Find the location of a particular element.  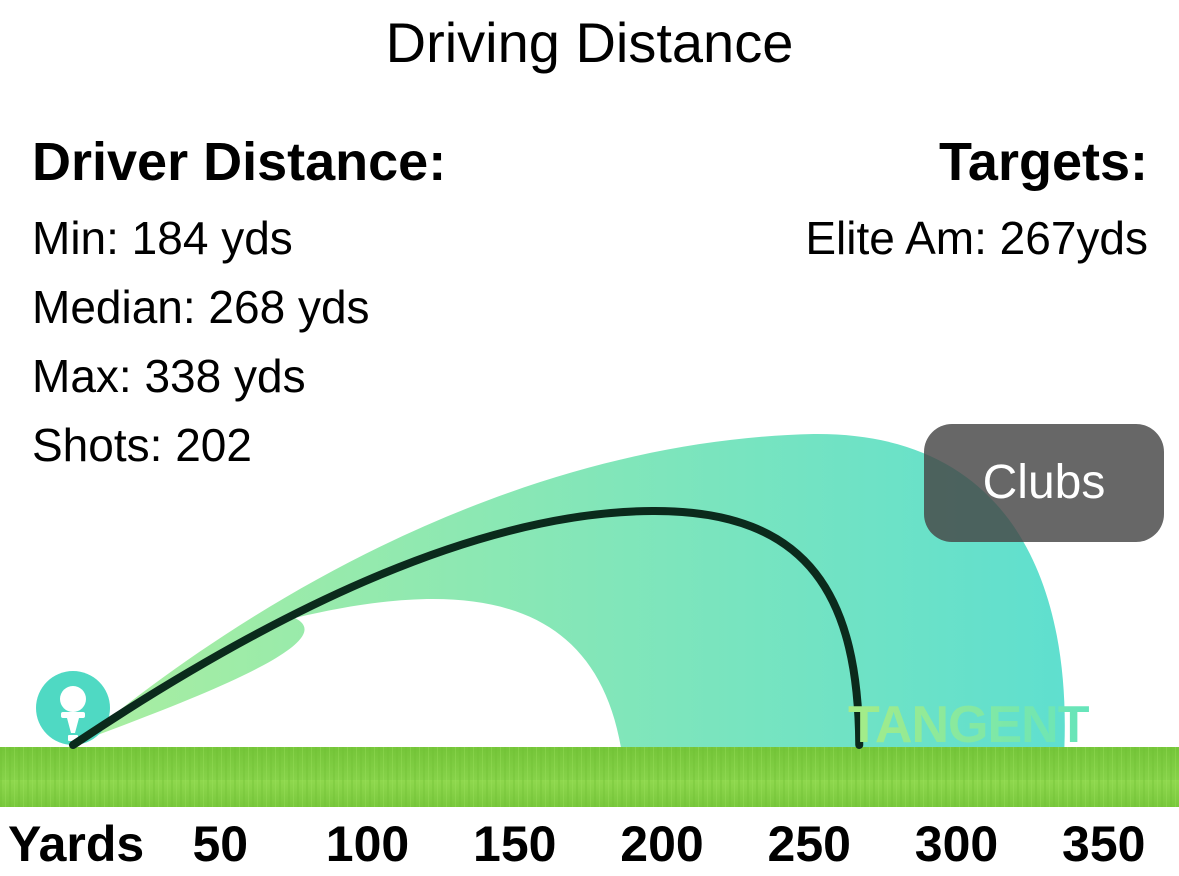

min-distance: Min: 184 yds is located at coordinates (162, 238).